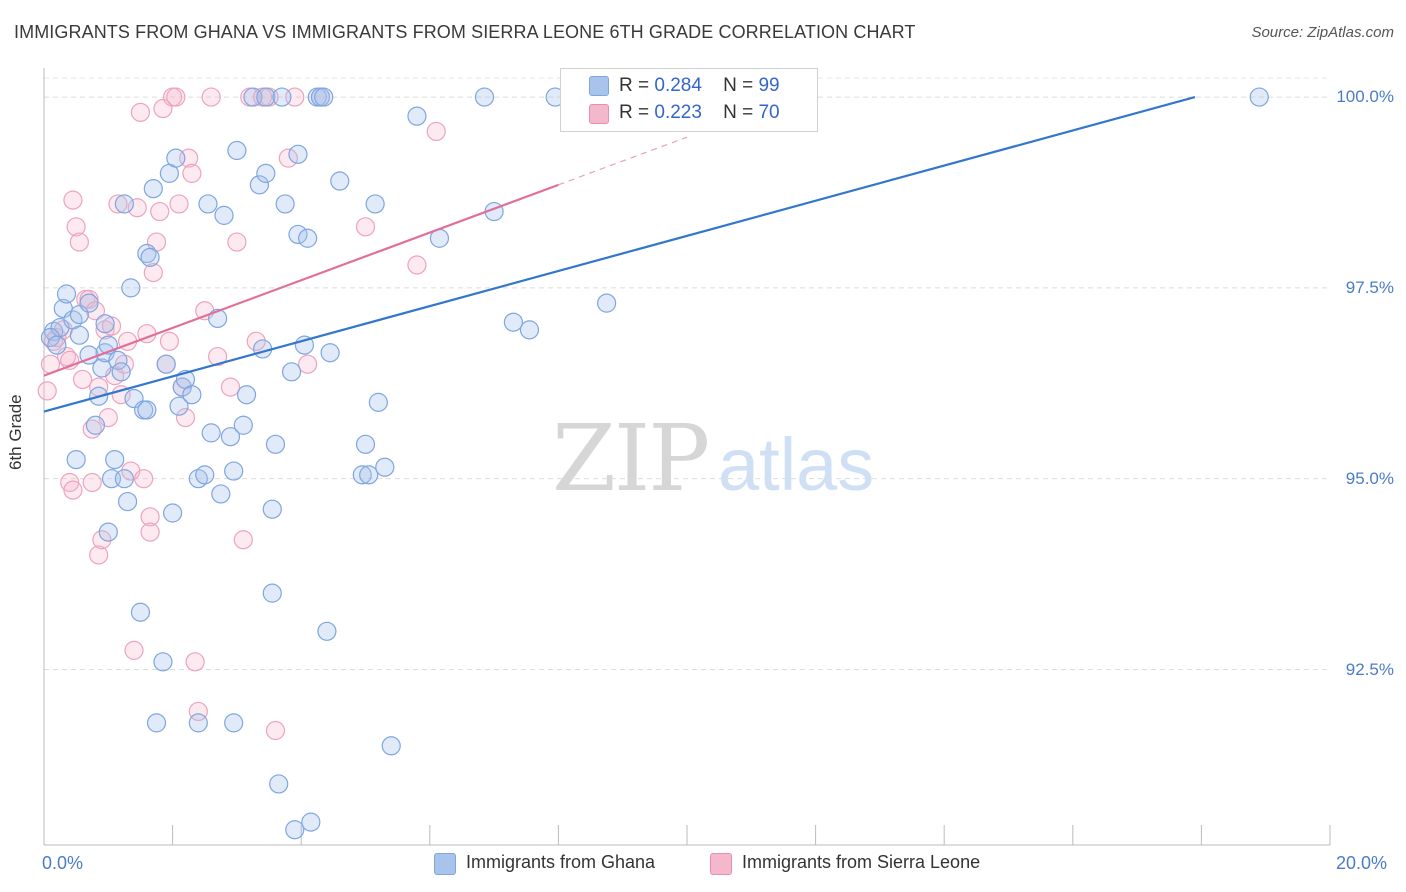 This screenshot has width=1406, height=892. Describe the element at coordinates (634, 85) in the screenshot. I see `legend-r-label: R =` at that location.